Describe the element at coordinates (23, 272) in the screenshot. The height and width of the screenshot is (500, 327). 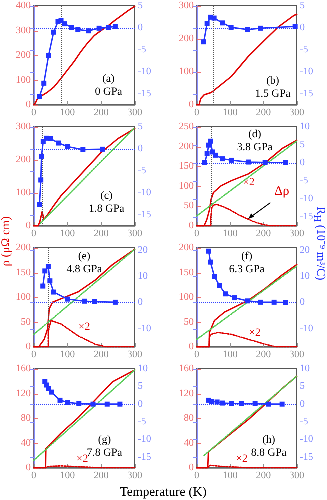
I see `y-tick-label: 150` at that location.